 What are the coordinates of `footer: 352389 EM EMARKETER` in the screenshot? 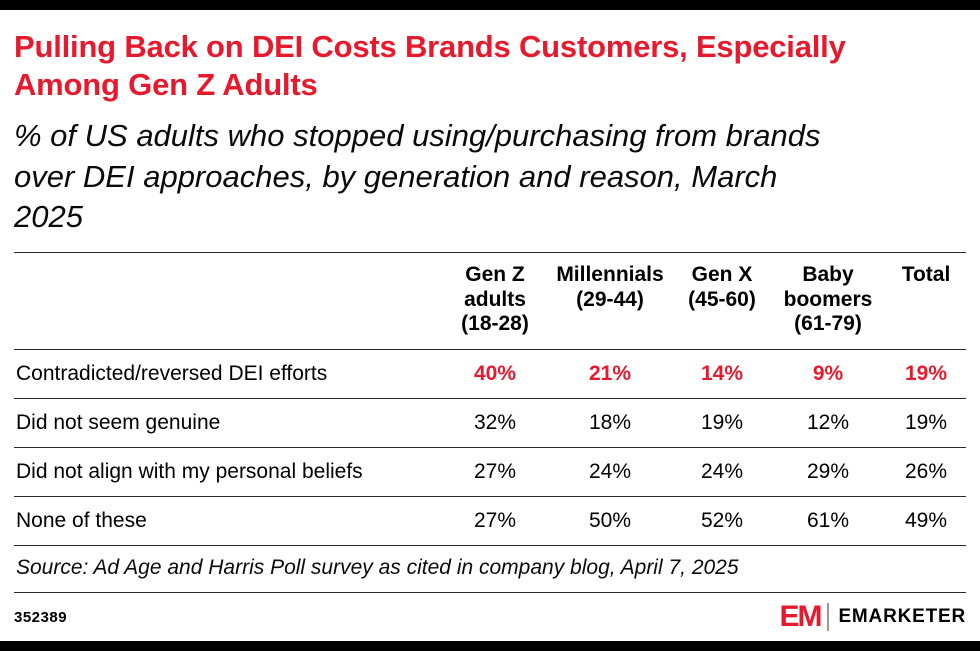 It's located at (490, 617).